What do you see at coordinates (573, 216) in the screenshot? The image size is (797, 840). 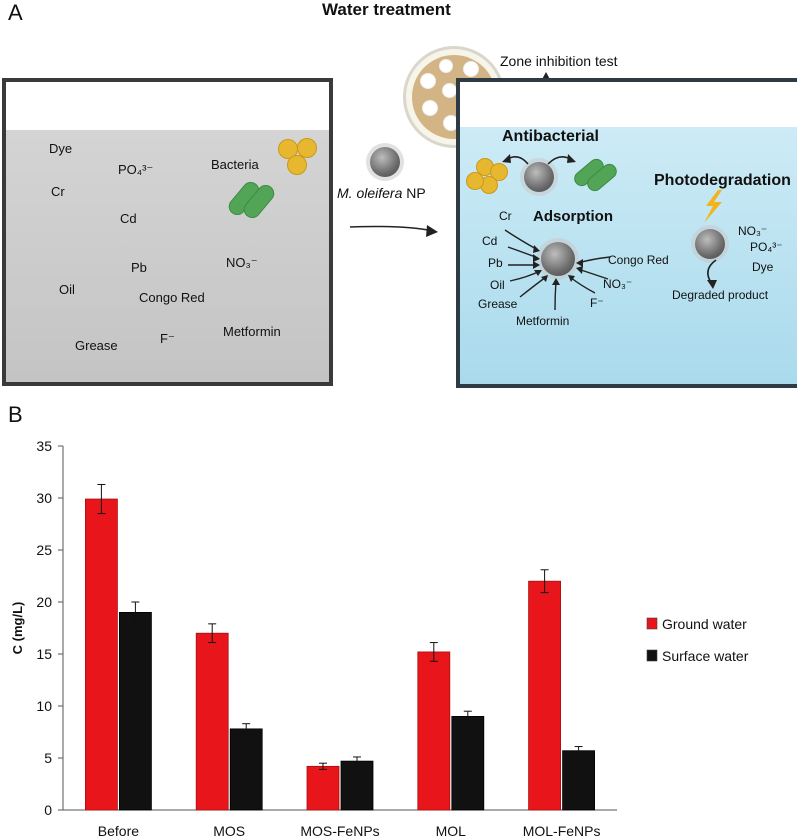 I see `adsorption-label: Adsorption` at bounding box center [573, 216].